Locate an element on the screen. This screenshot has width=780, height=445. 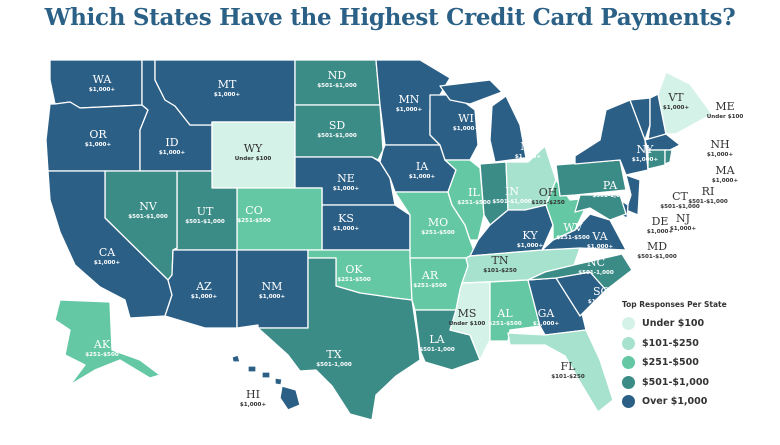
state-label: WA is located at coordinates (103, 79).